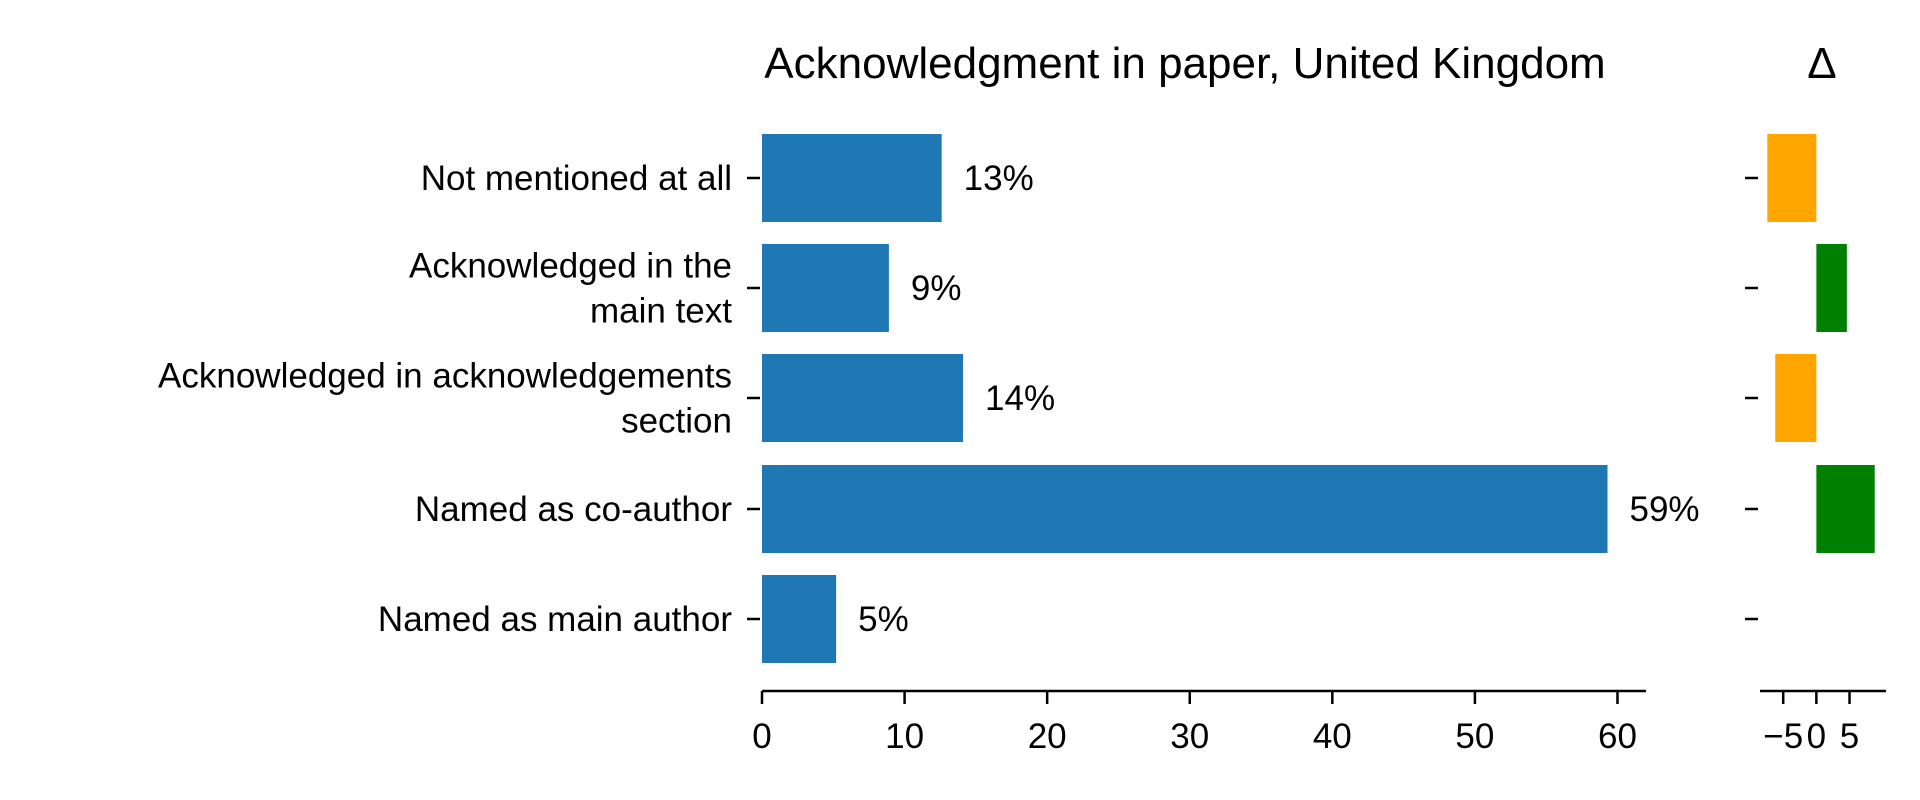 The image size is (1920, 800). What do you see at coordinates (1783, 736) in the screenshot?
I see `x-tick-label: −5` at bounding box center [1783, 736].